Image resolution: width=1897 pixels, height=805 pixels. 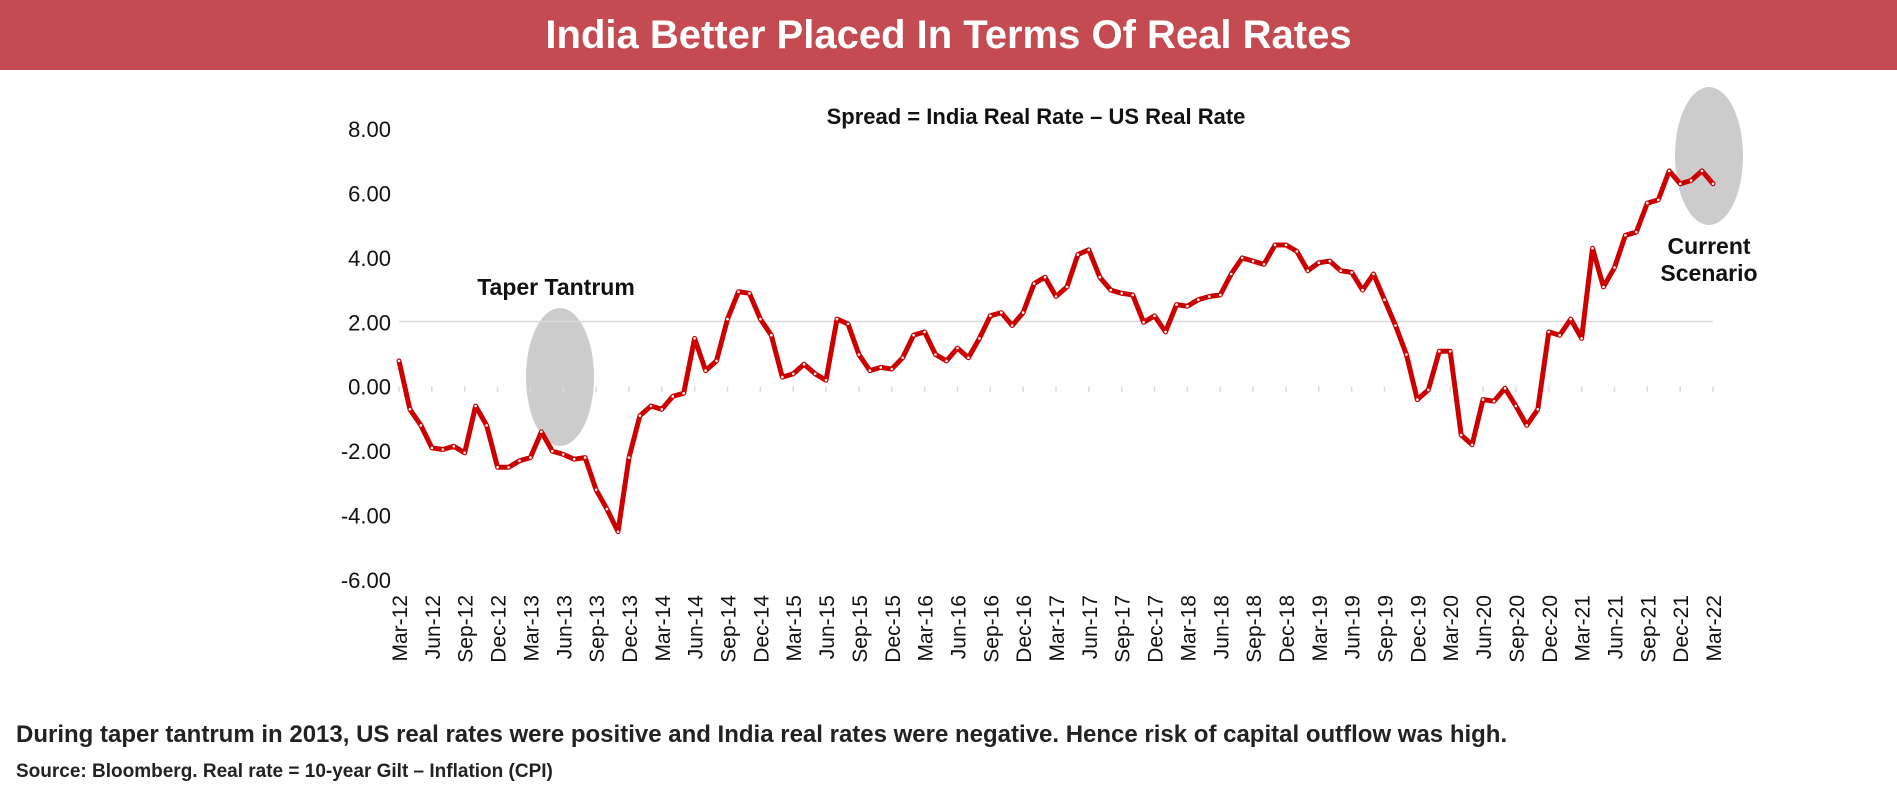 What do you see at coordinates (860, 629) in the screenshot?
I see `x-tick-label: Sep-15` at bounding box center [860, 629].